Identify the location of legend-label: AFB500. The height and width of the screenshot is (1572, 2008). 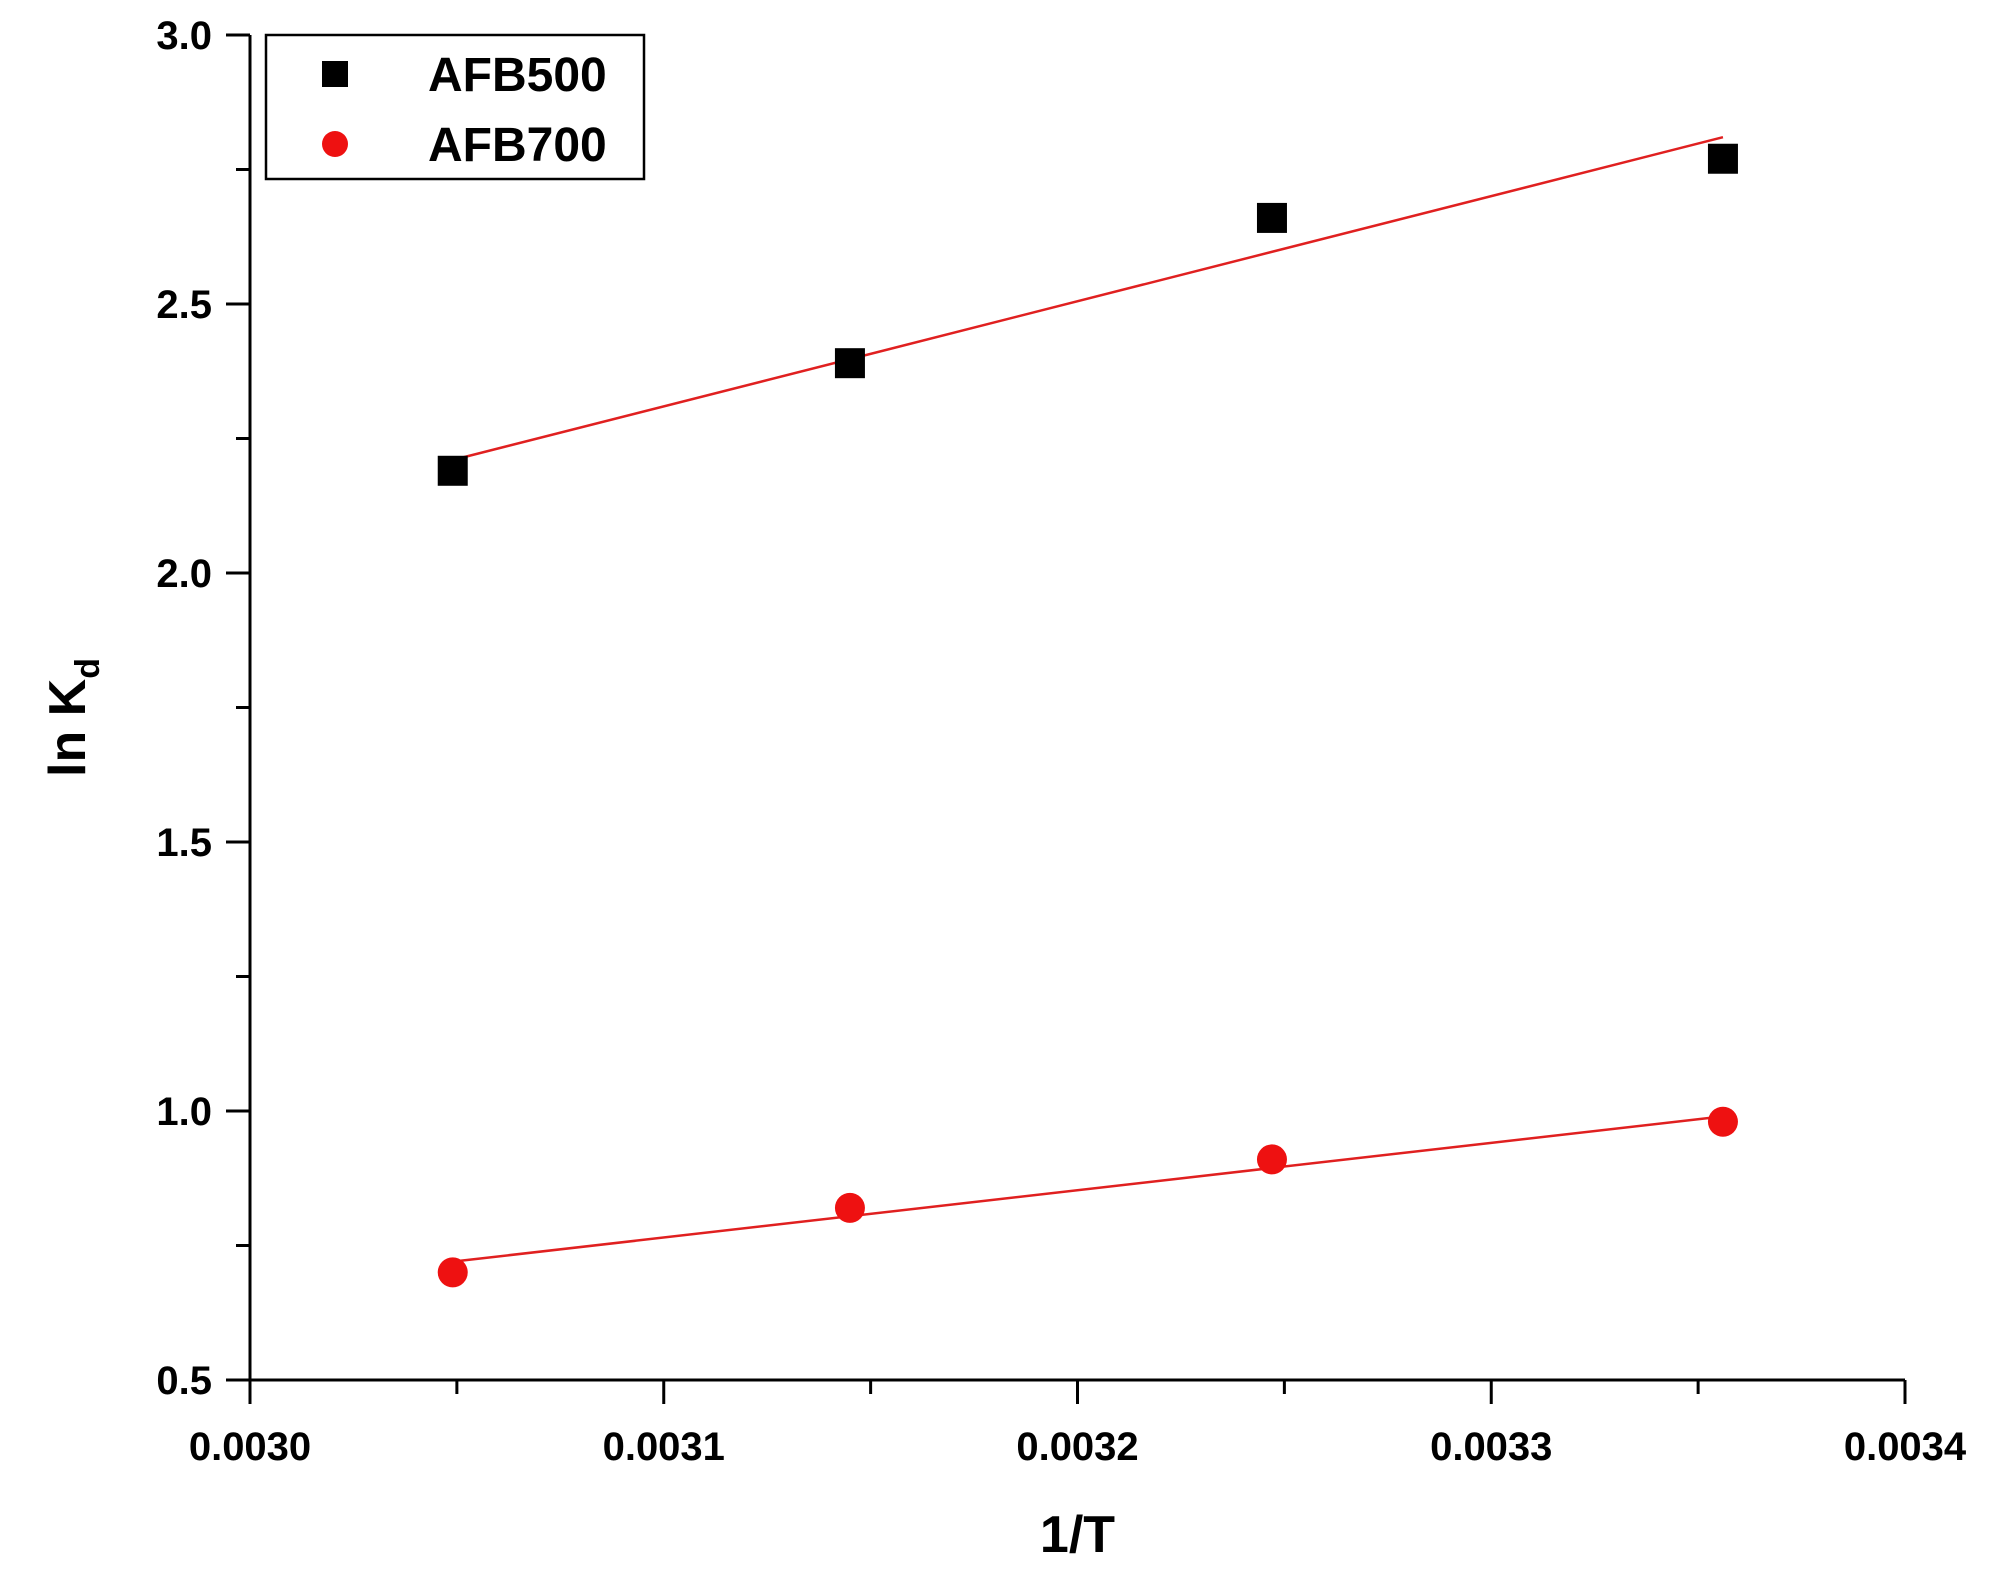
(517, 75).